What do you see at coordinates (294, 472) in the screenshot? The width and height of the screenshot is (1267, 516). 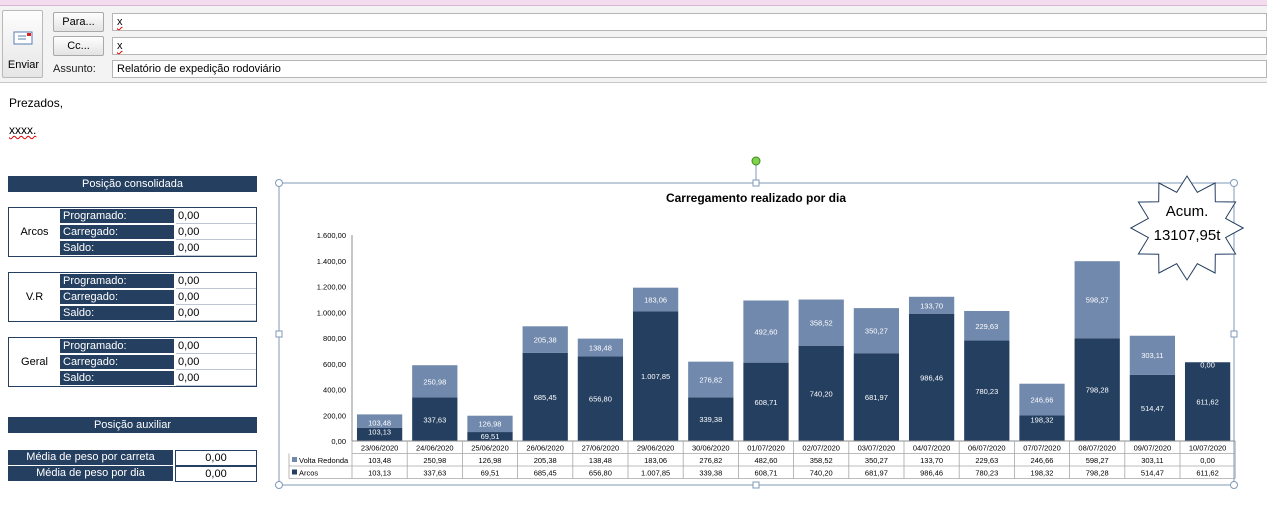 I see `legend-key-arcos` at bounding box center [294, 472].